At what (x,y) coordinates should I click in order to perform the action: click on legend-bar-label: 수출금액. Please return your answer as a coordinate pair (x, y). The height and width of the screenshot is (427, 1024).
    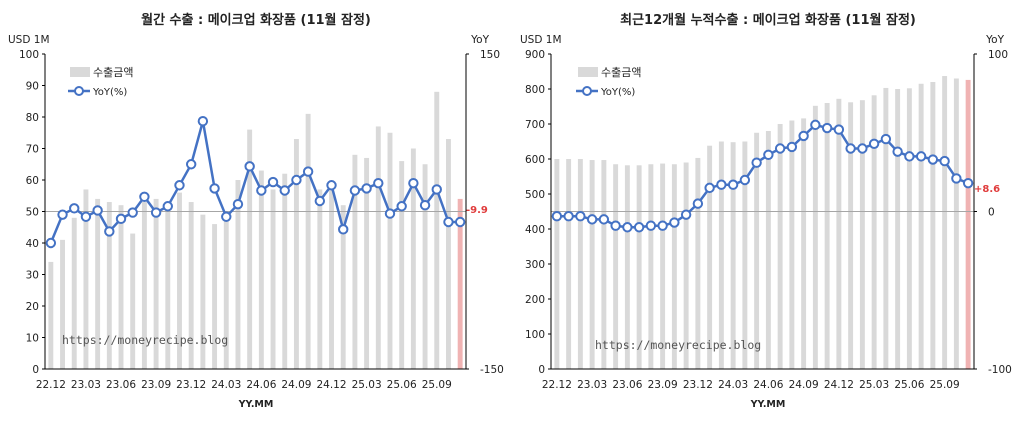
    Looking at the image, I should click on (113, 72).